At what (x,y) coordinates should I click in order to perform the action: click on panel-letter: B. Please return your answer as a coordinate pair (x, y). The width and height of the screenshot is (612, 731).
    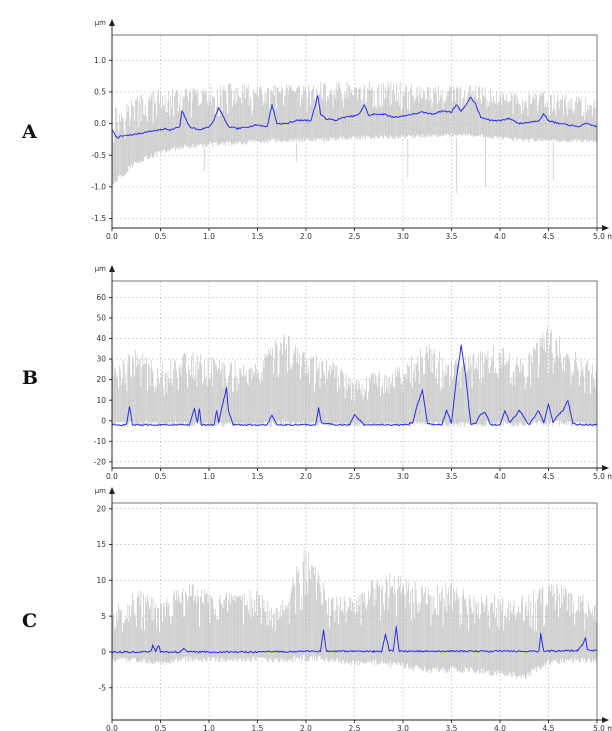
    Looking at the image, I should click on (30, 378).